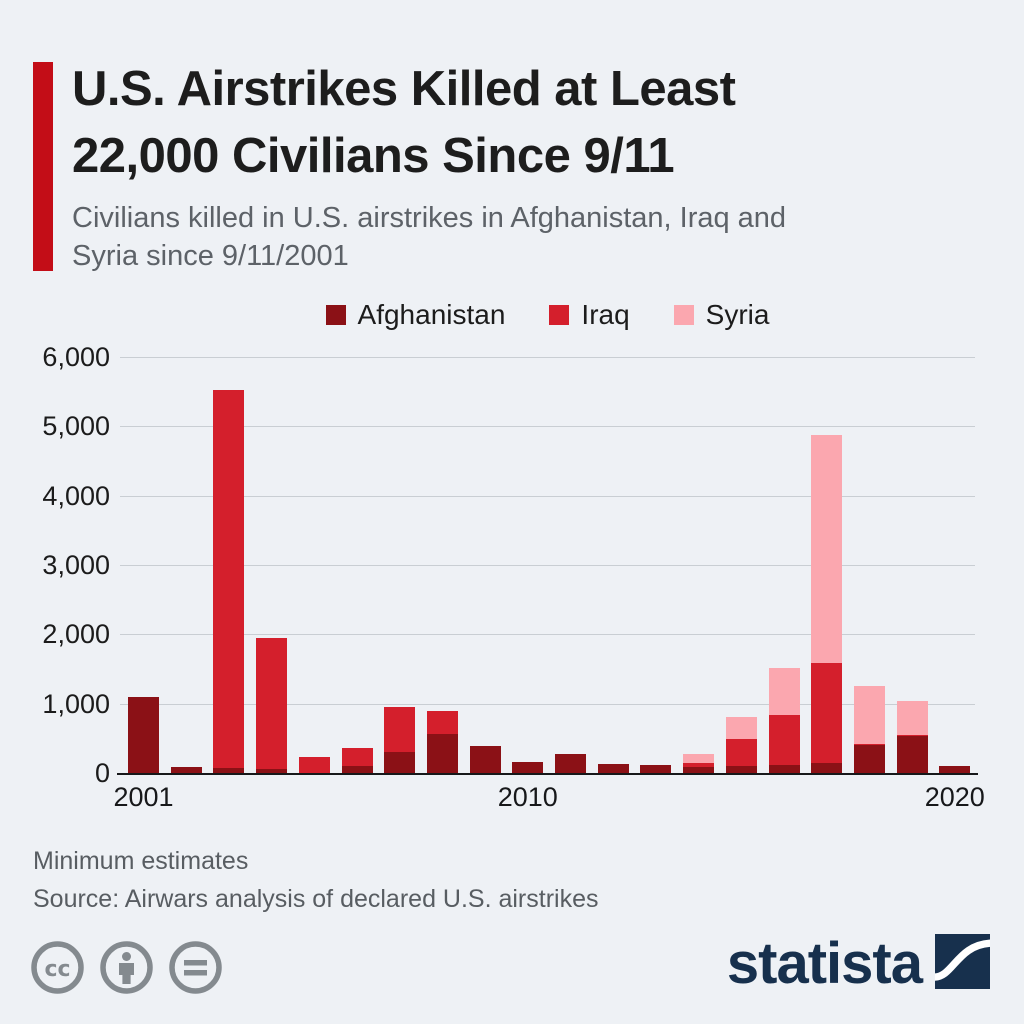 The image size is (1024, 1024). Describe the element at coordinates (699, 765) in the screenshot. I see `bar-2014-iraq` at that location.